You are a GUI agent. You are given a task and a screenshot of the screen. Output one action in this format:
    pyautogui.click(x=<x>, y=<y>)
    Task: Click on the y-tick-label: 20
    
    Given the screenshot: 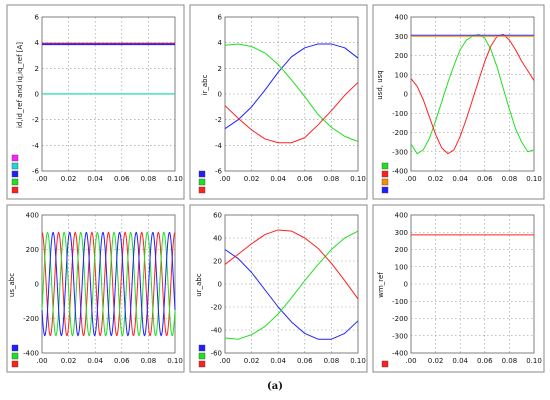 What is the action you would take?
    pyautogui.click(x=217, y=262)
    